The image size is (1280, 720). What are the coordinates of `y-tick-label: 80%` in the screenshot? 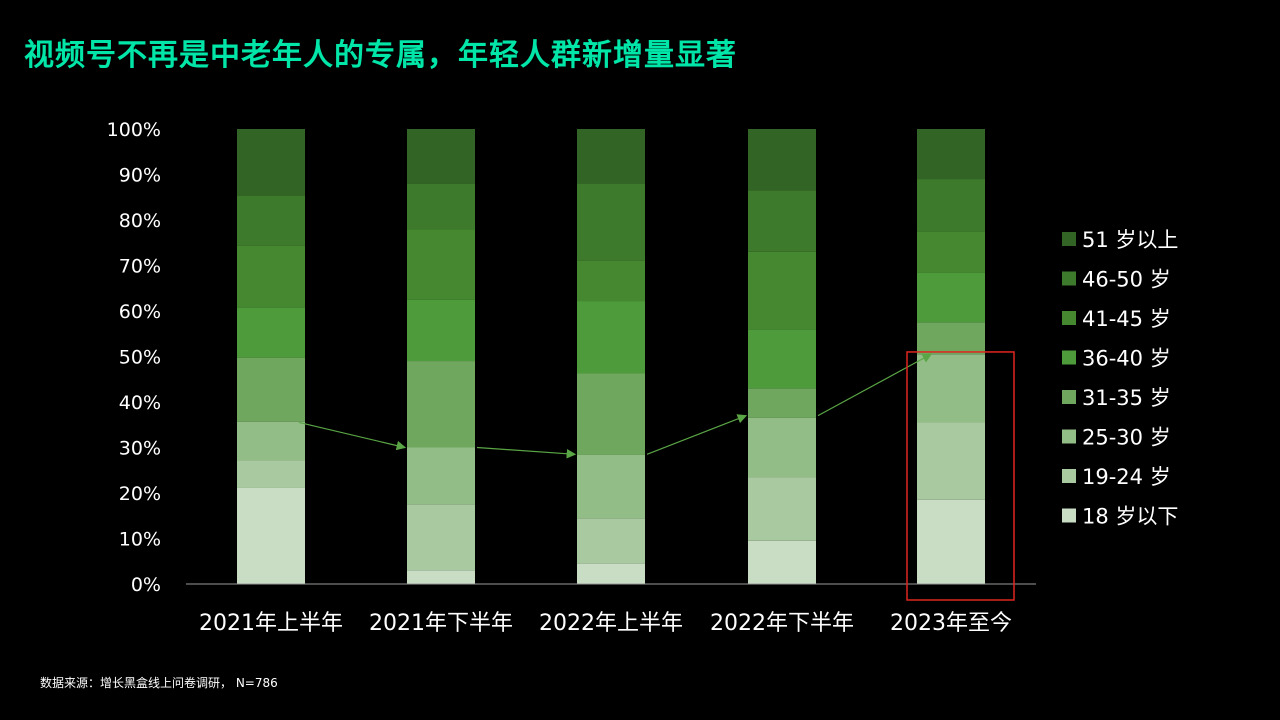 It's located at (140, 221).